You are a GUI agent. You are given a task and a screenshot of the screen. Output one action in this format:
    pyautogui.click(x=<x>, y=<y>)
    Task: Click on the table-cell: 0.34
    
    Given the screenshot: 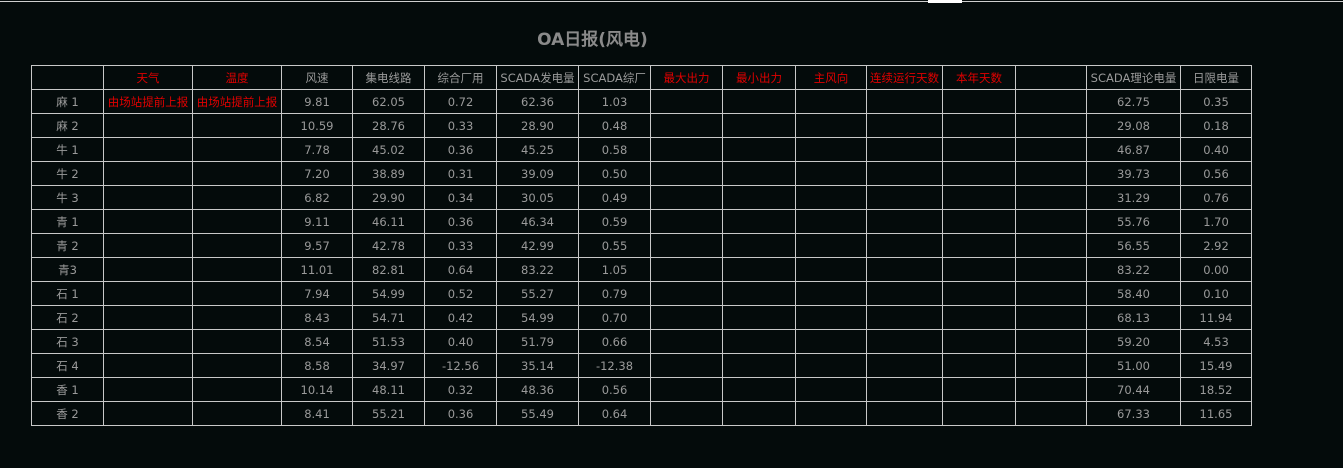 What is the action you would take?
    pyautogui.click(x=460, y=197)
    